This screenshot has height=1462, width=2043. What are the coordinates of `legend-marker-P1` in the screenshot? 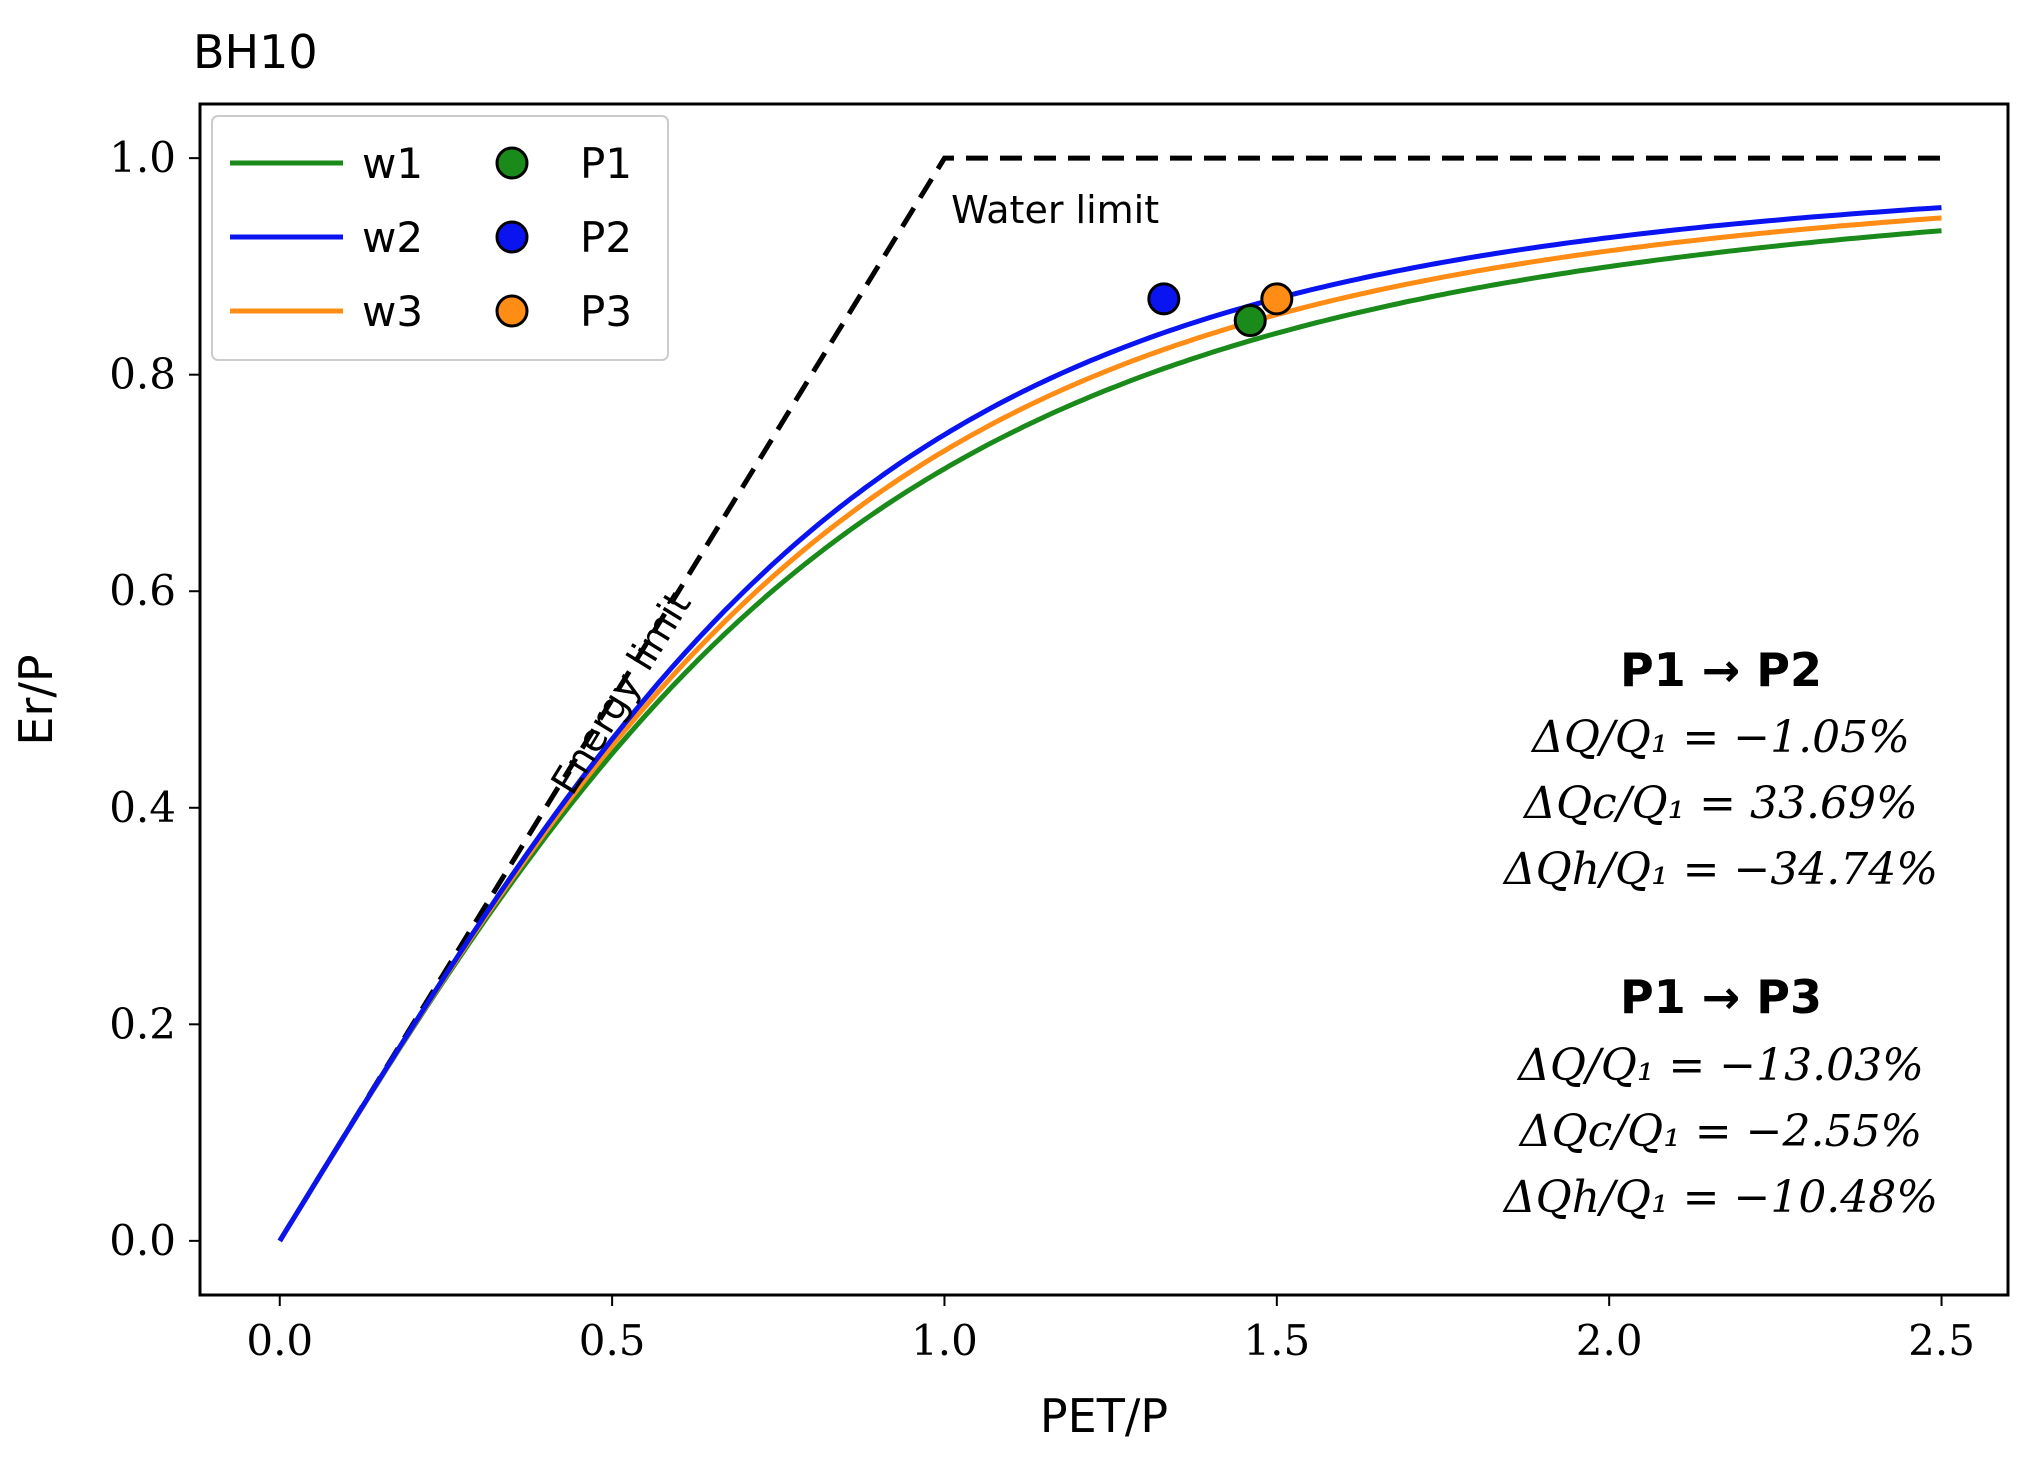 It's located at (512, 163).